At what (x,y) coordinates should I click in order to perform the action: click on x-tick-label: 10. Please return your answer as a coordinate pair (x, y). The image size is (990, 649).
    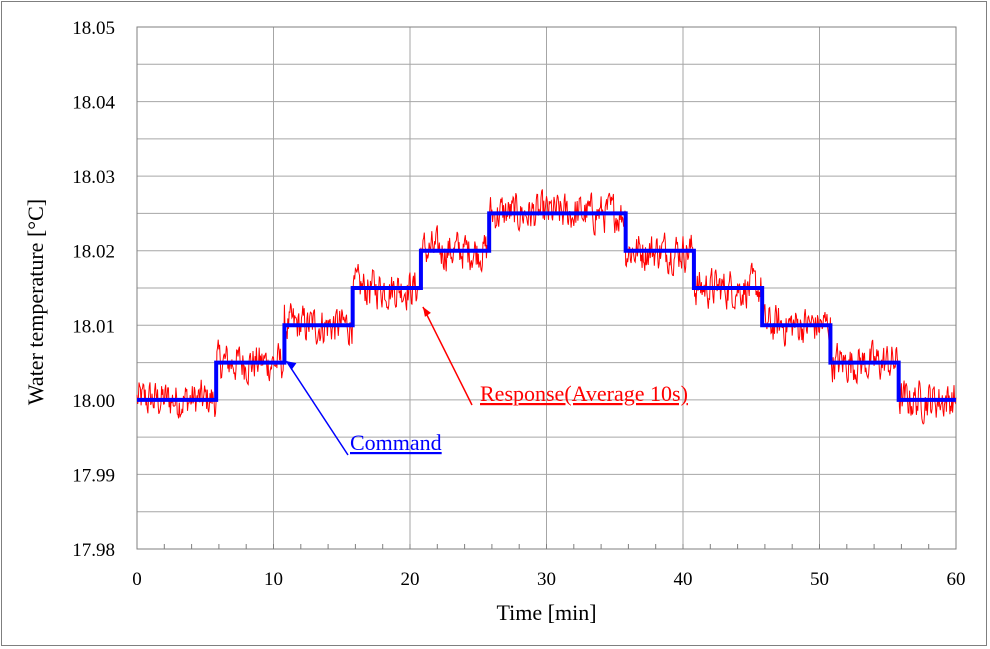
    Looking at the image, I should click on (273, 579).